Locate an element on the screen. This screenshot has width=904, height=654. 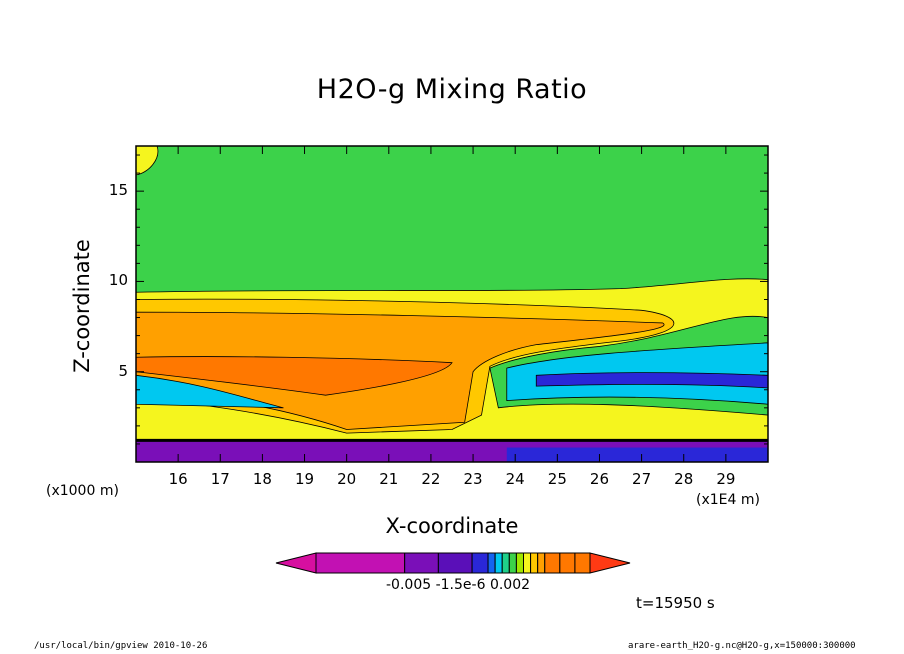
colorbar-label: 0.002 is located at coordinates (510, 585).